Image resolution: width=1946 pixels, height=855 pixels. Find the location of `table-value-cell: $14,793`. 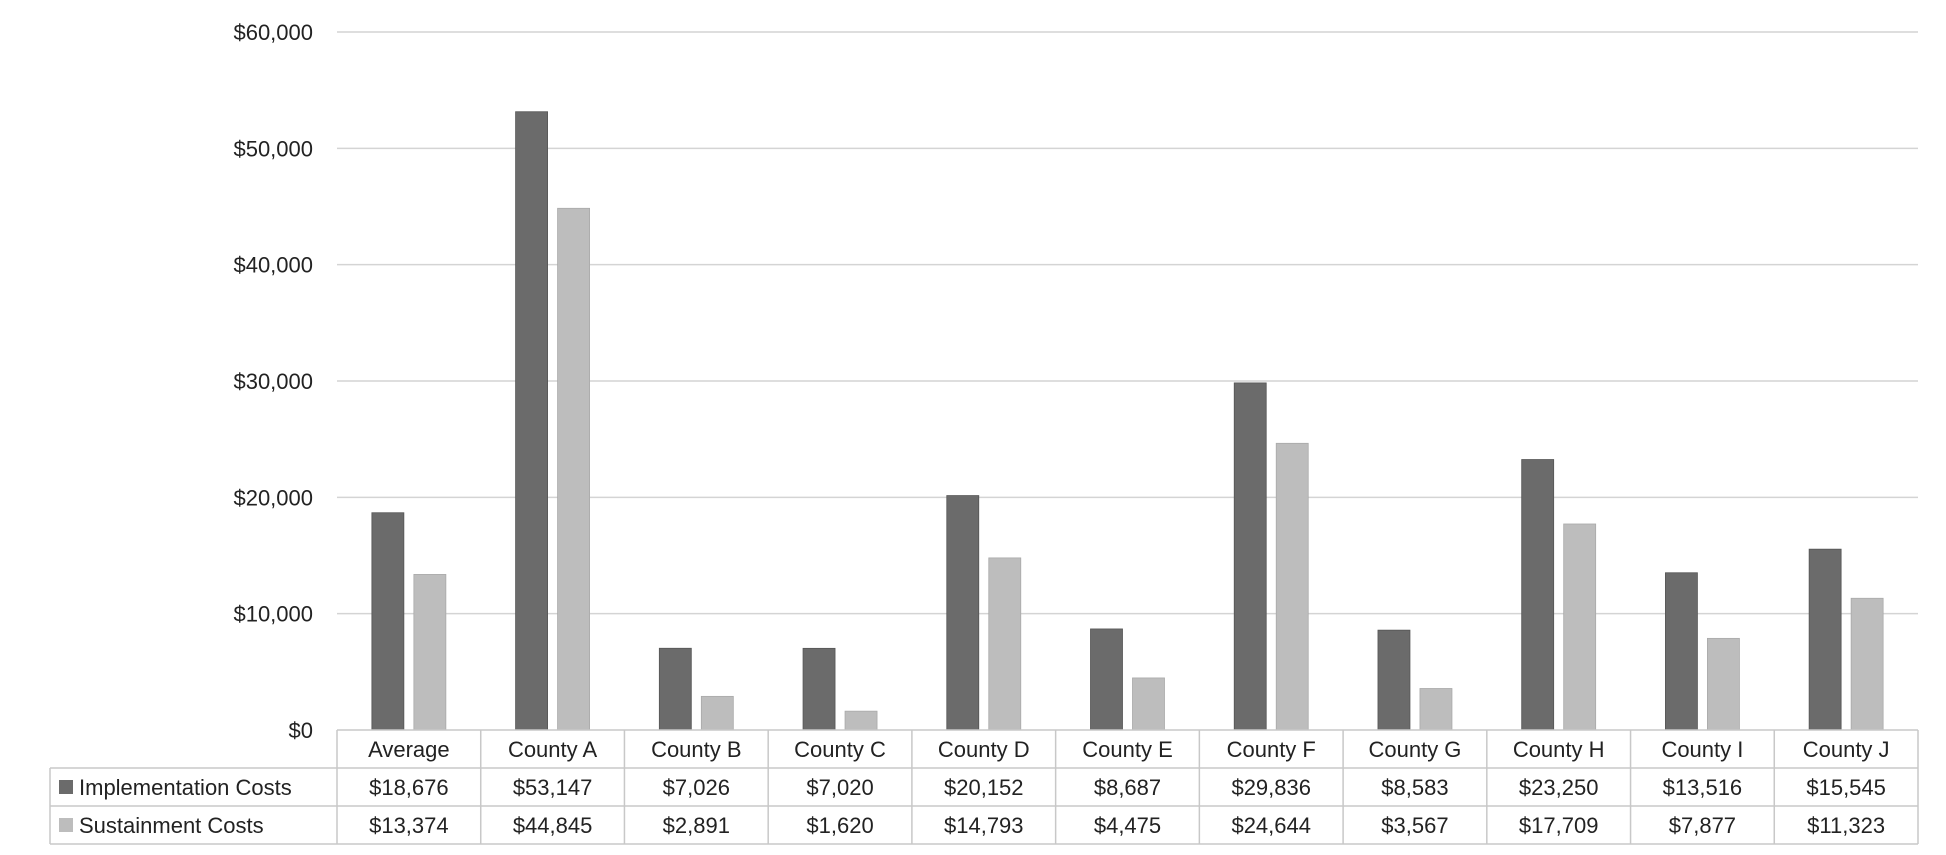

table-value-cell: $14,793 is located at coordinates (984, 825).